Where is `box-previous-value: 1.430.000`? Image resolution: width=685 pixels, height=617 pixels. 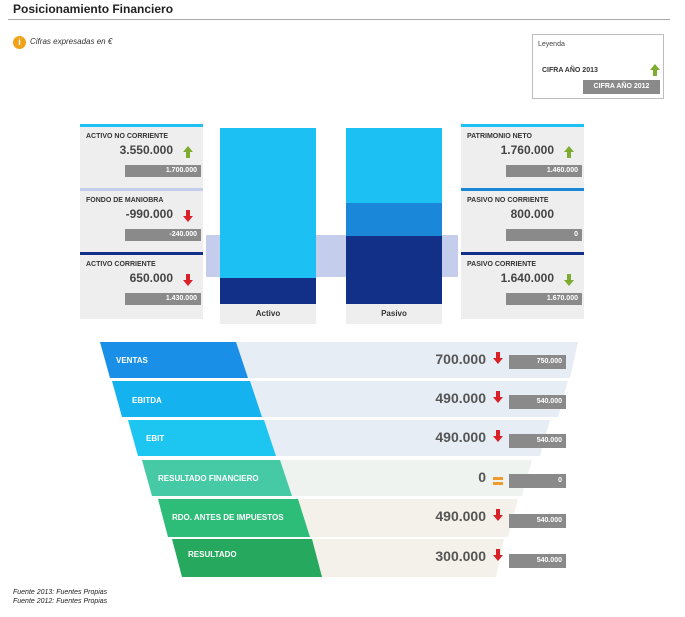
box-previous-value: 1.430.000 is located at coordinates (163, 299).